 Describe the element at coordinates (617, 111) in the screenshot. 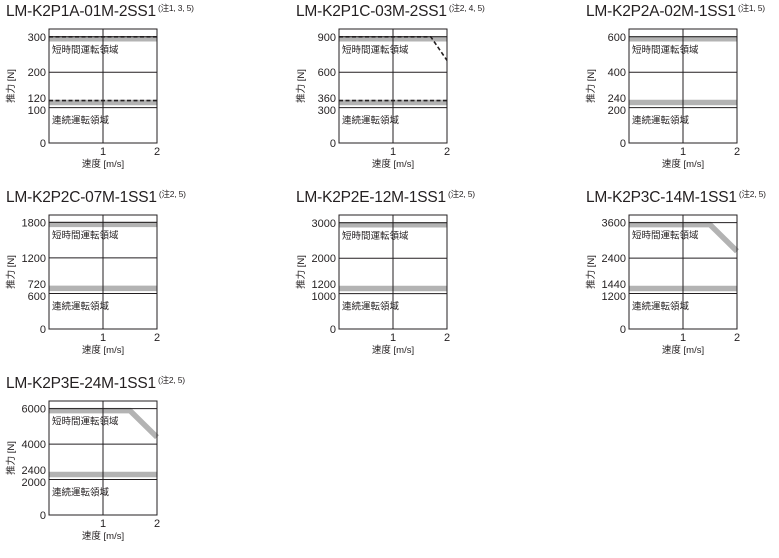

I see `y-tick-label: 200` at that location.